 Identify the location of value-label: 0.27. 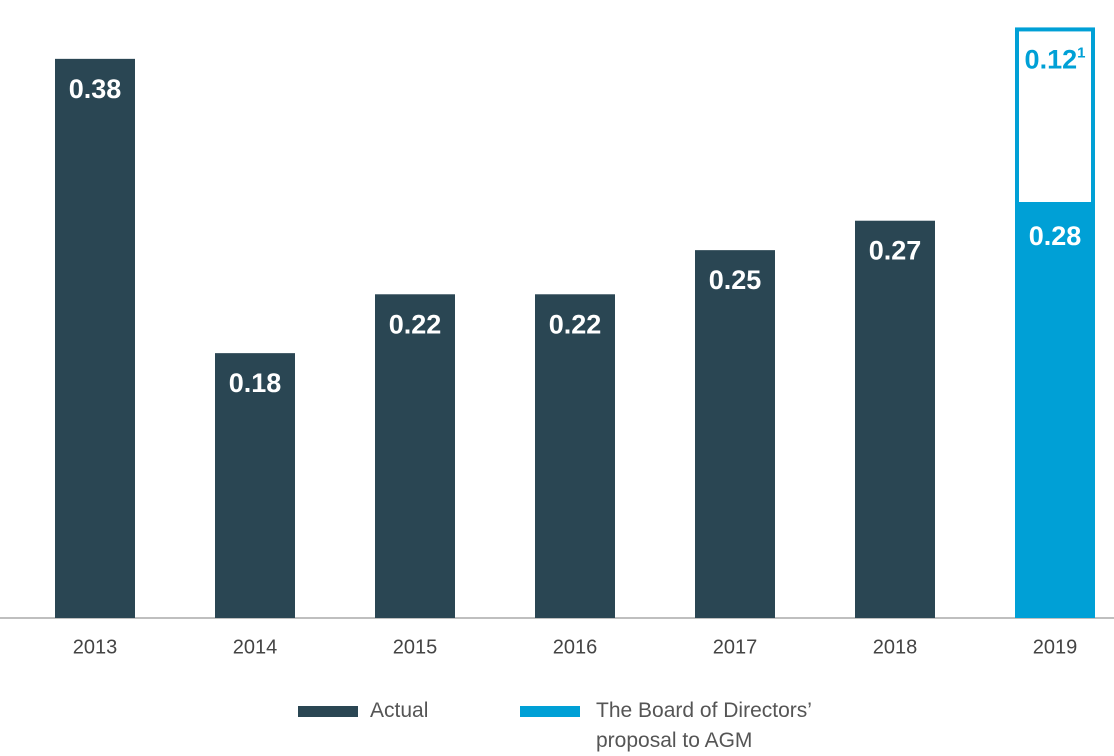
(895, 251).